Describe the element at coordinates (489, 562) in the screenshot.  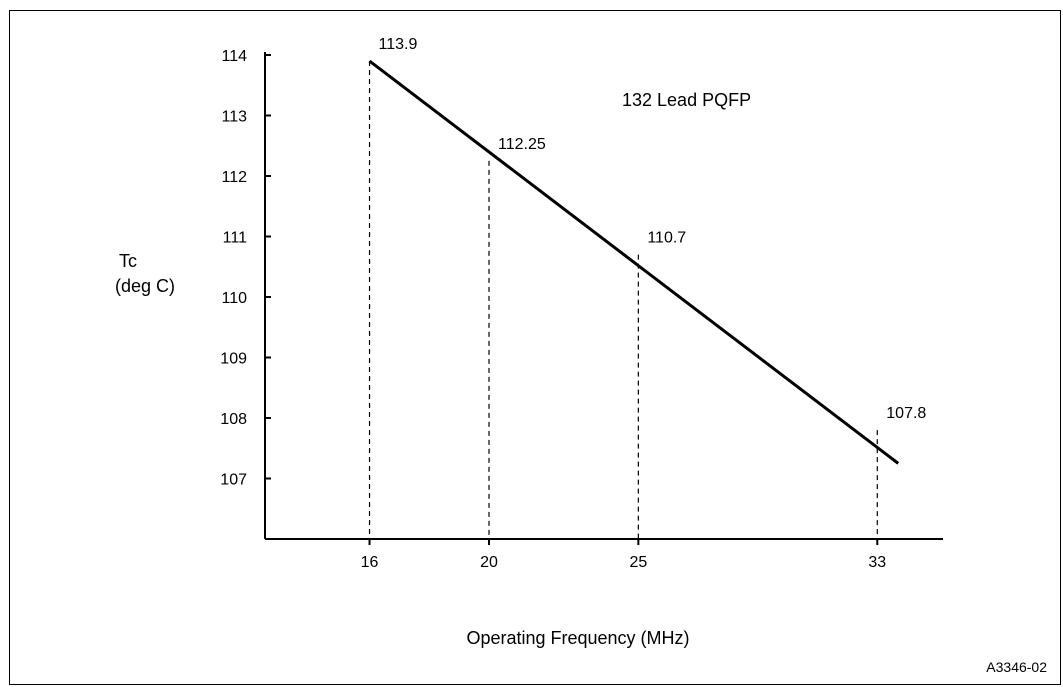
I see `x-tick-label: 20` at that location.